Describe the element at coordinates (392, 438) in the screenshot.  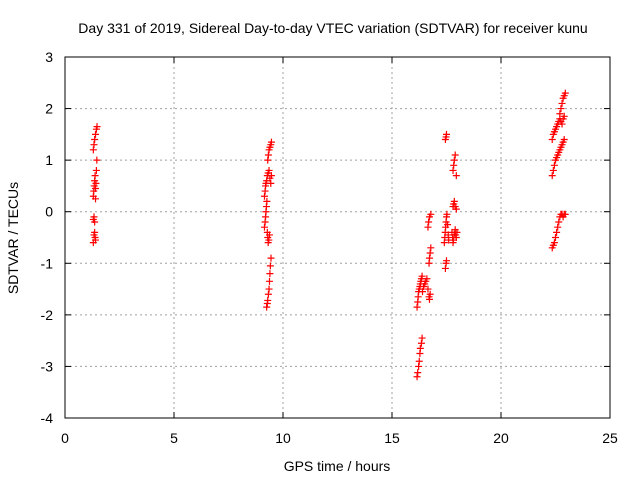
I see `x-tick-label: 15` at that location.